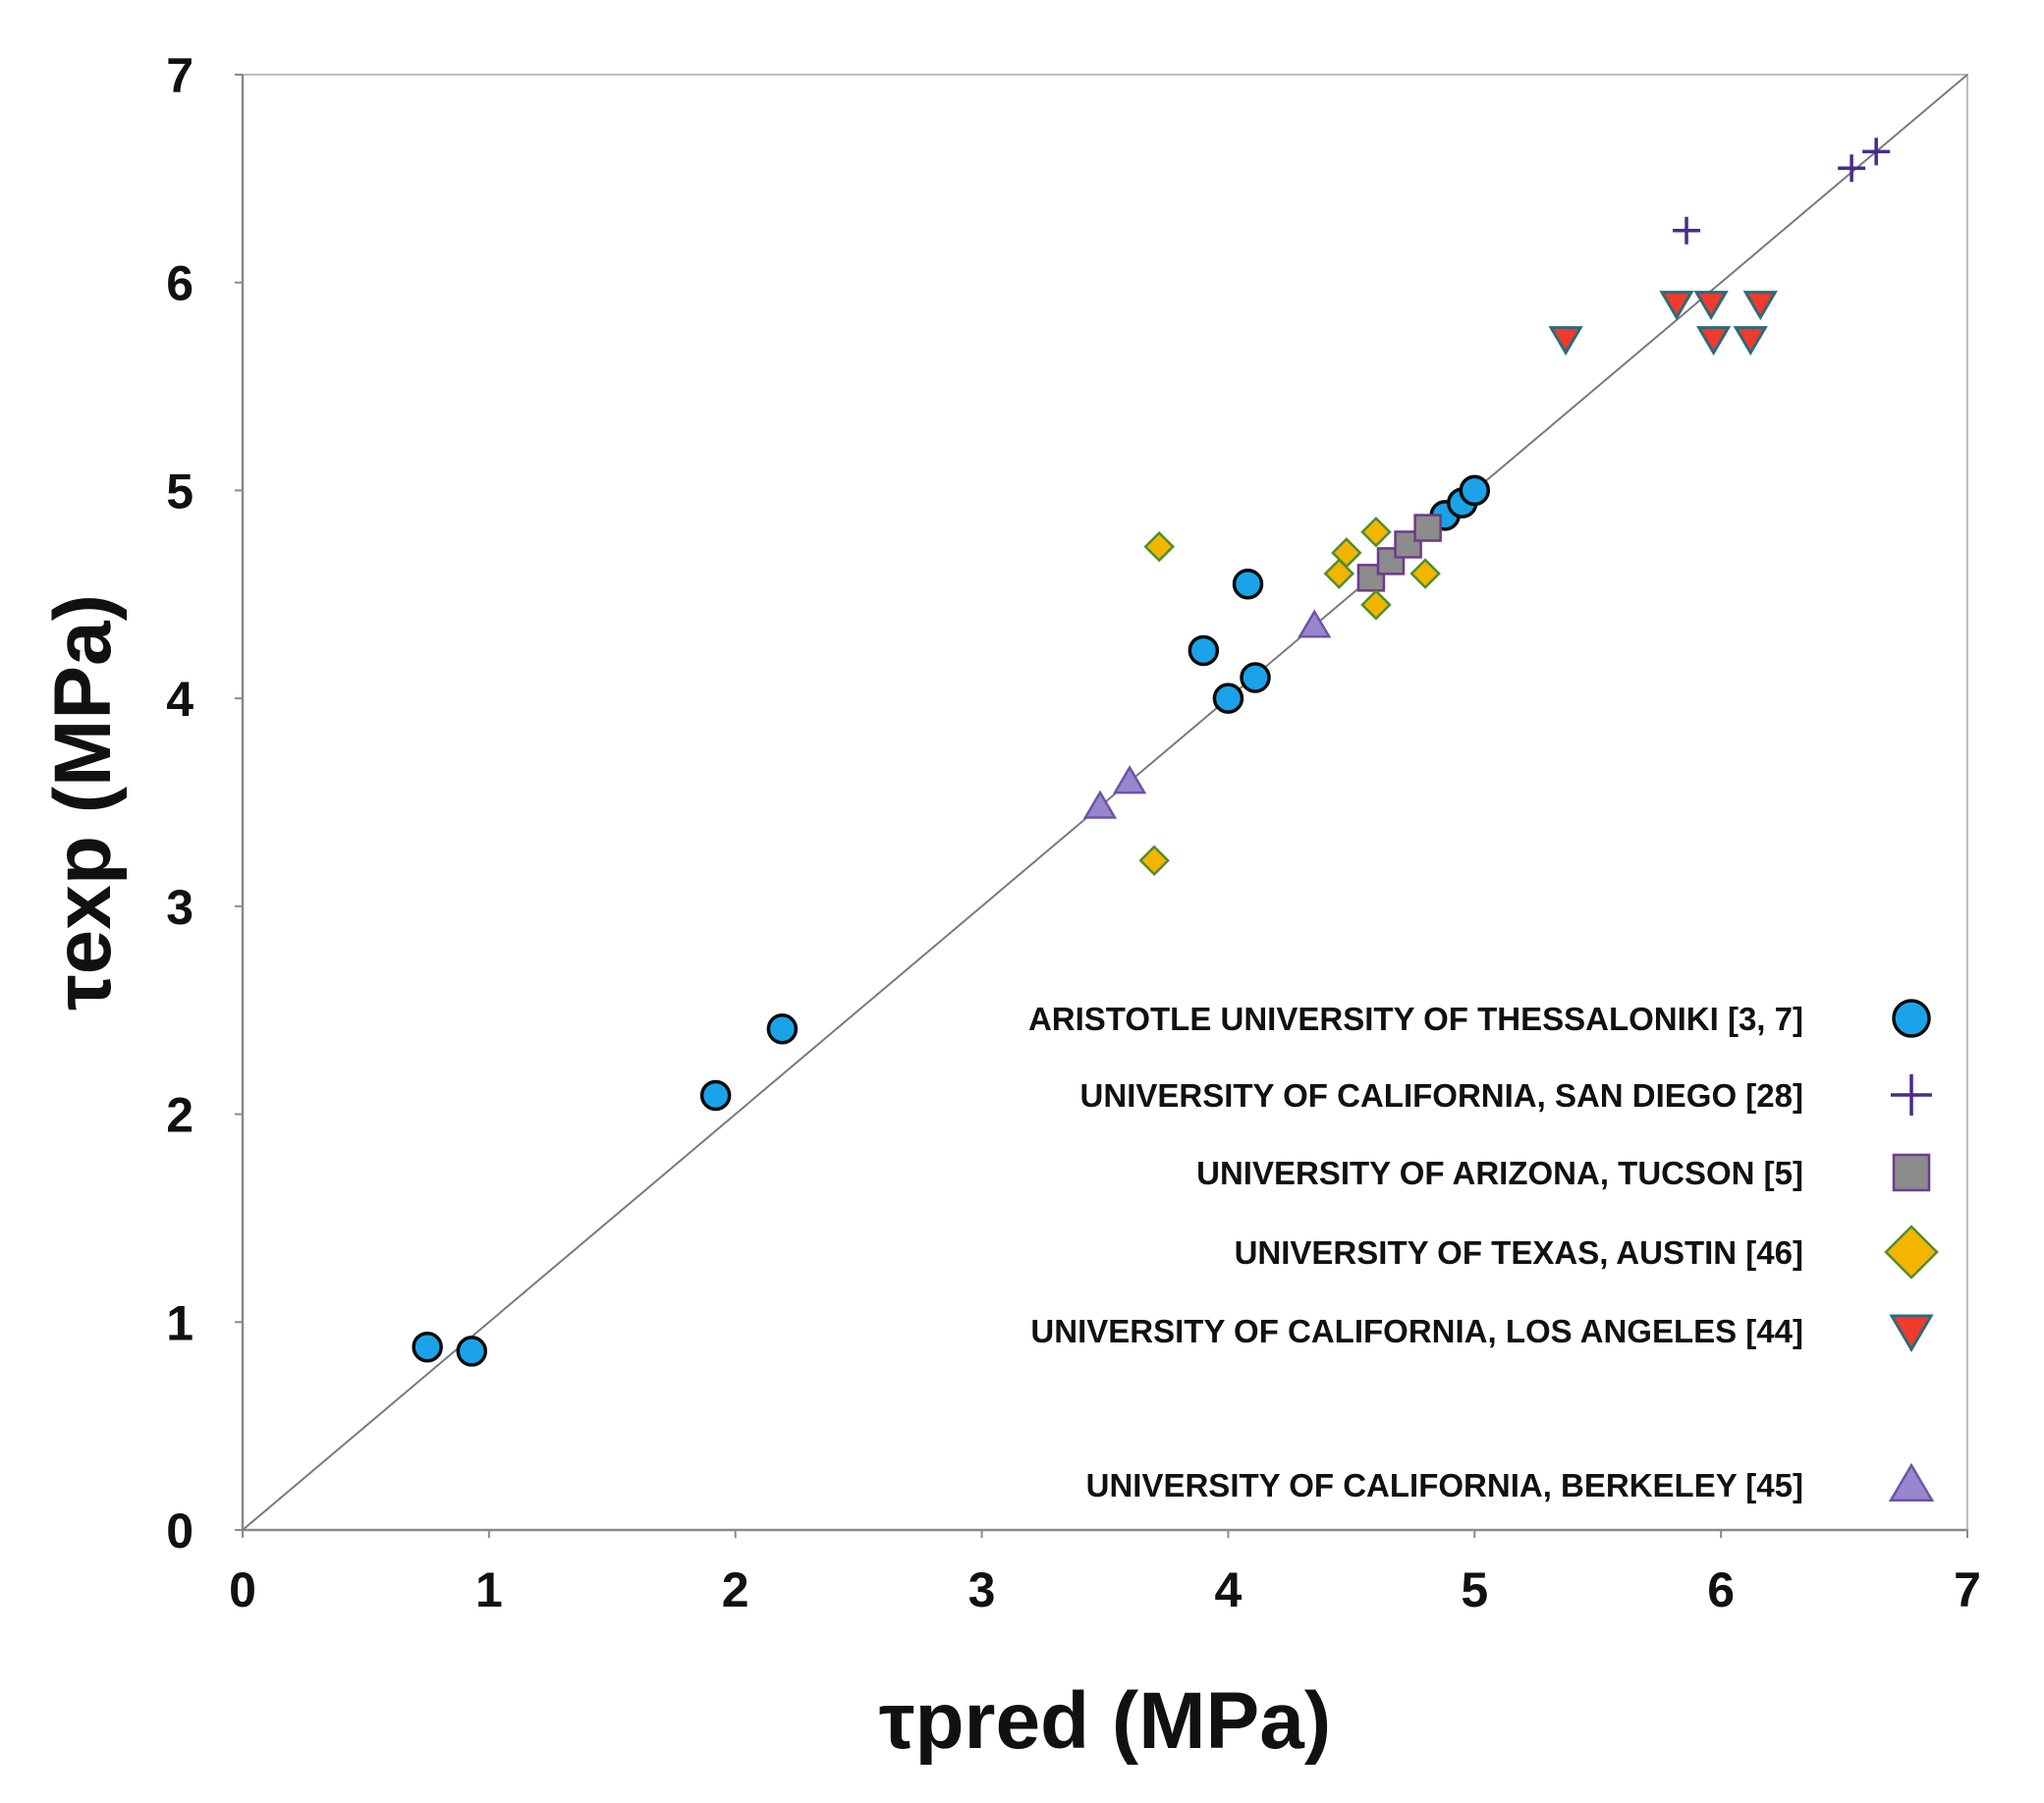  What do you see at coordinates (179, 699) in the screenshot?
I see `y-tick-label: 4` at bounding box center [179, 699].